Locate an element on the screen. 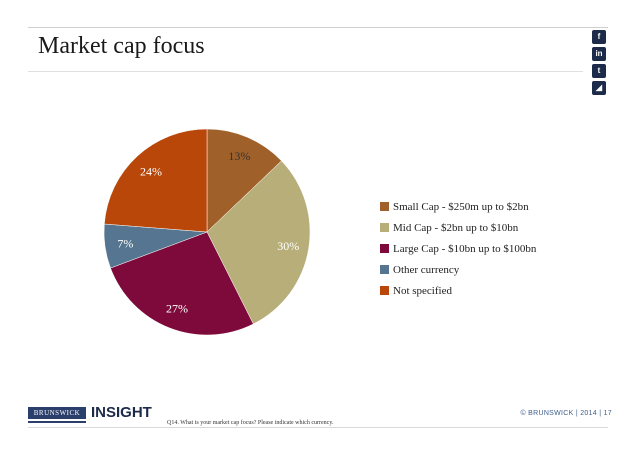 Image resolution: width=638 pixels, height=453 pixels. legend-item: Large Cap - $10bn up to $100bn is located at coordinates (458, 248).